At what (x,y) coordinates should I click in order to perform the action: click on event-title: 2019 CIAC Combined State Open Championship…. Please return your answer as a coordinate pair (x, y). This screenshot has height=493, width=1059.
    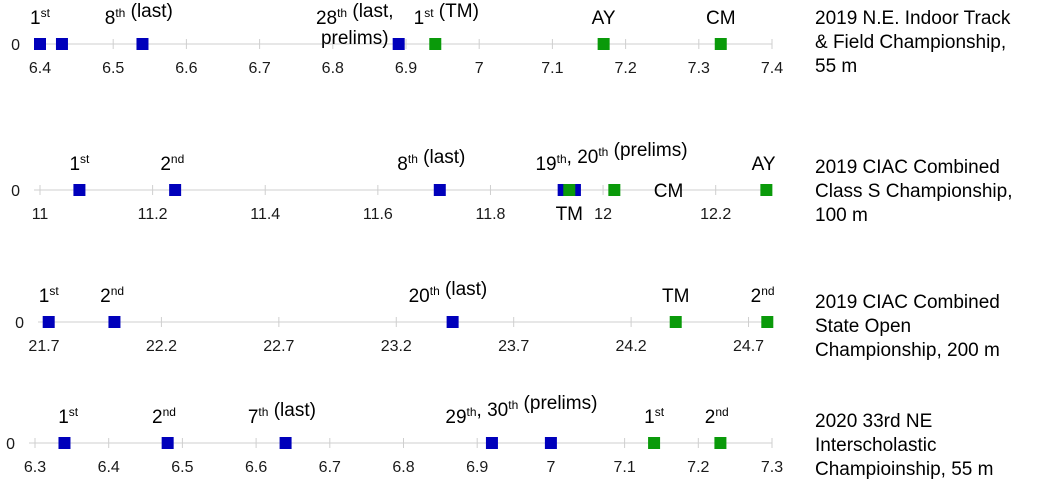
    Looking at the image, I should click on (907, 326).